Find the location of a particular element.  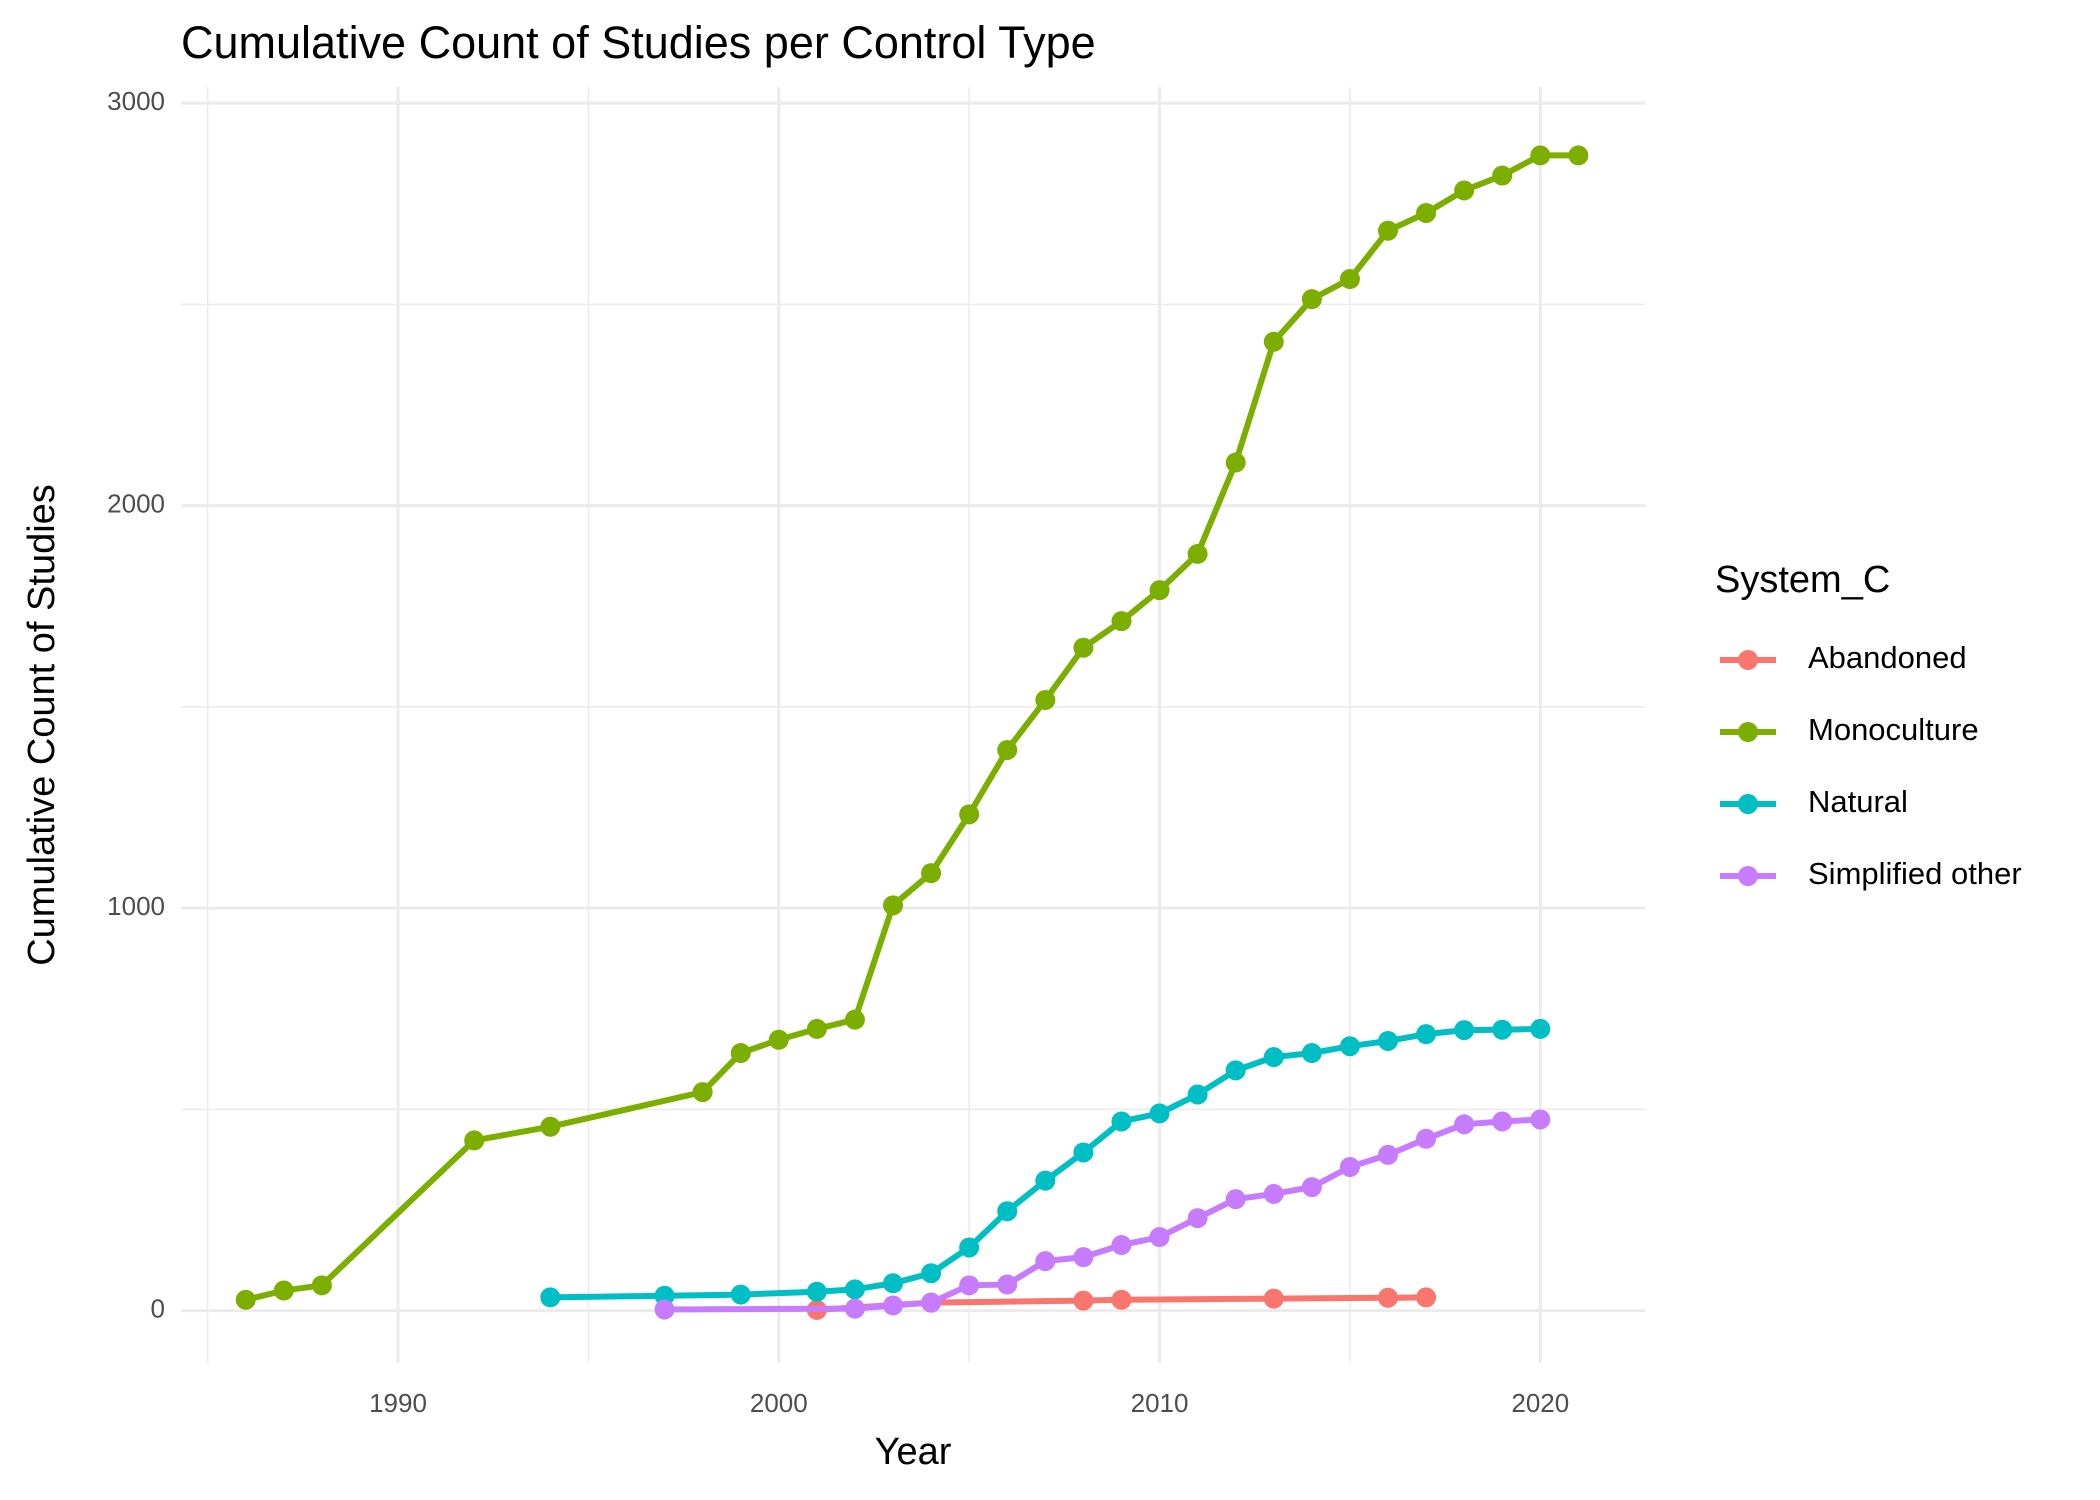

line is located at coordinates (1102, 1214).